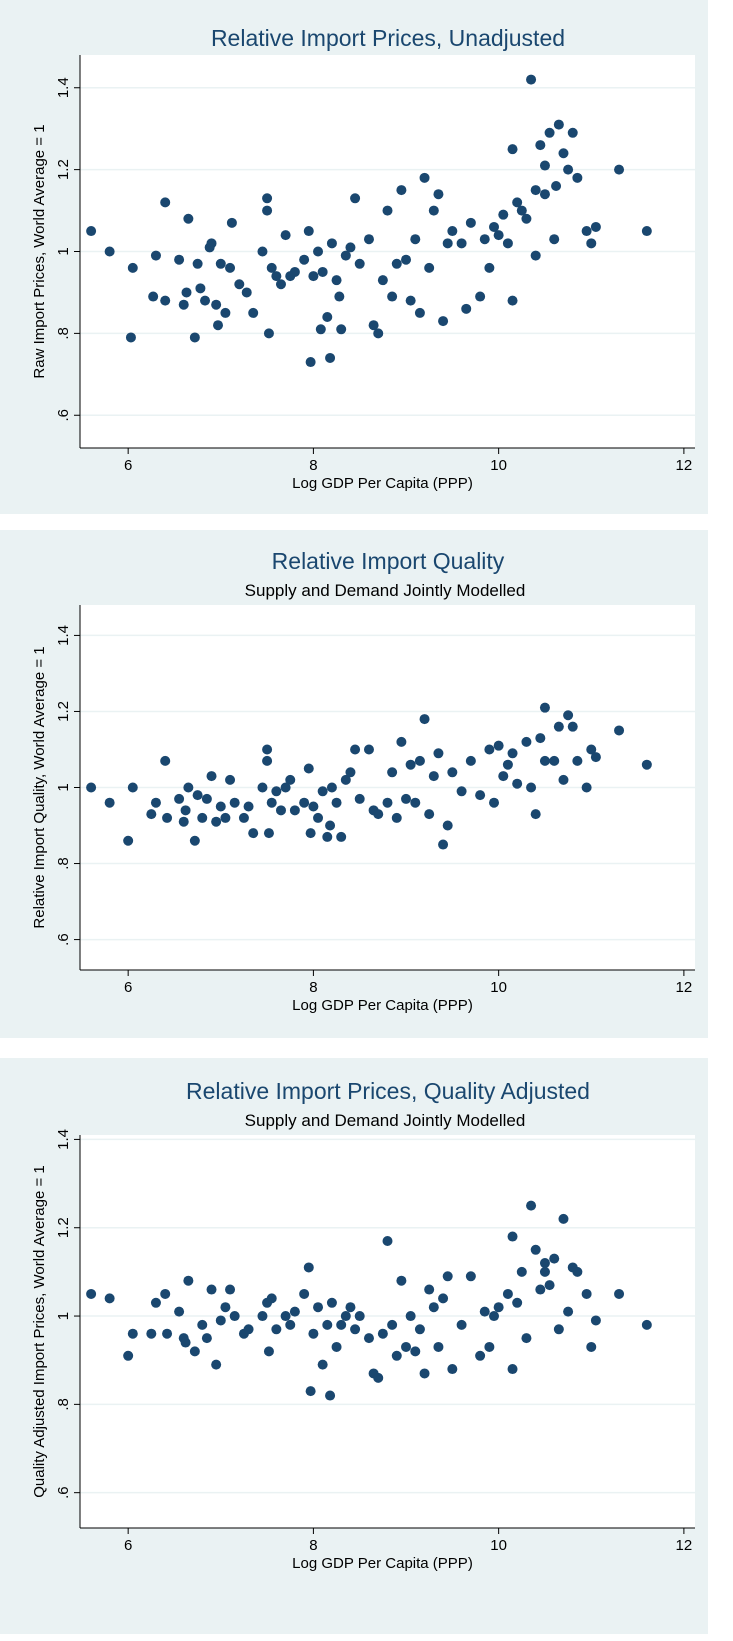 Image resolution: width=733 pixels, height=1641 pixels. I want to click on y-axis-label: Raw Import Prices, World Average = 1, so click(39, 251).